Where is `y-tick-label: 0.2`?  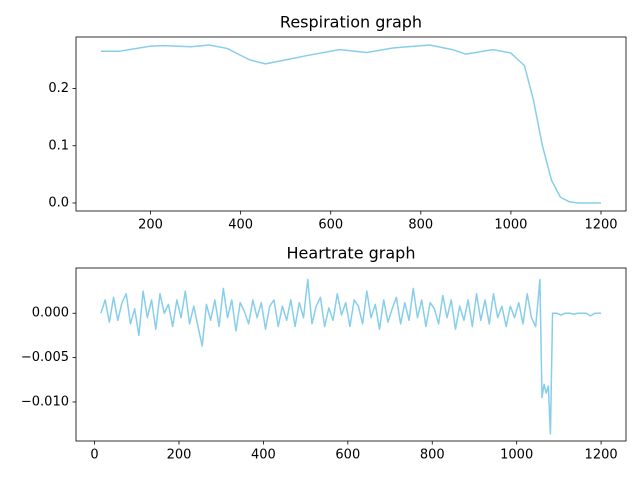 y-tick-label: 0.2 is located at coordinates (58, 88).